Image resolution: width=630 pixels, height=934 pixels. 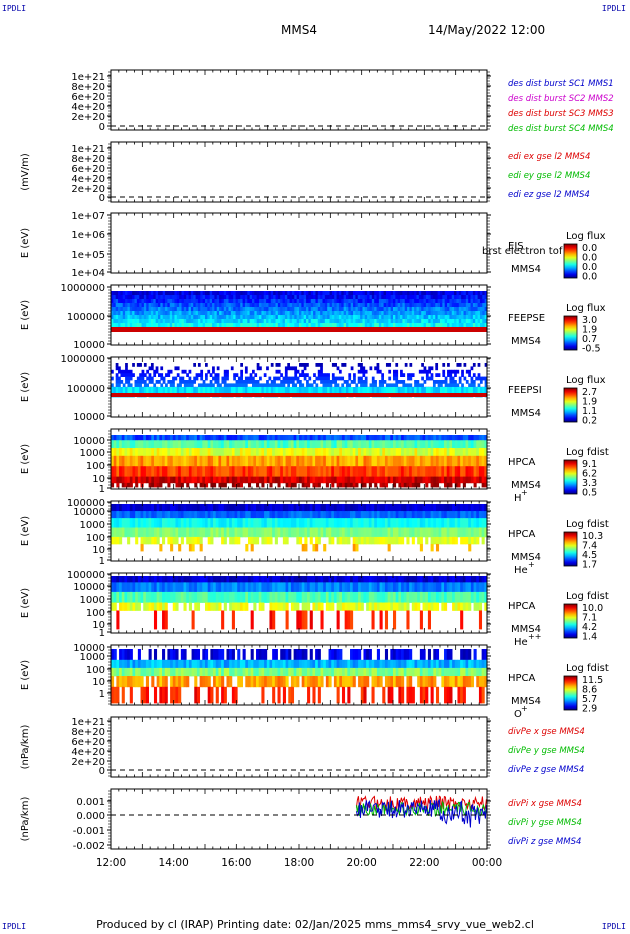 I want to click on colorbar-tick-label: 6.2, so click(x=589, y=474).